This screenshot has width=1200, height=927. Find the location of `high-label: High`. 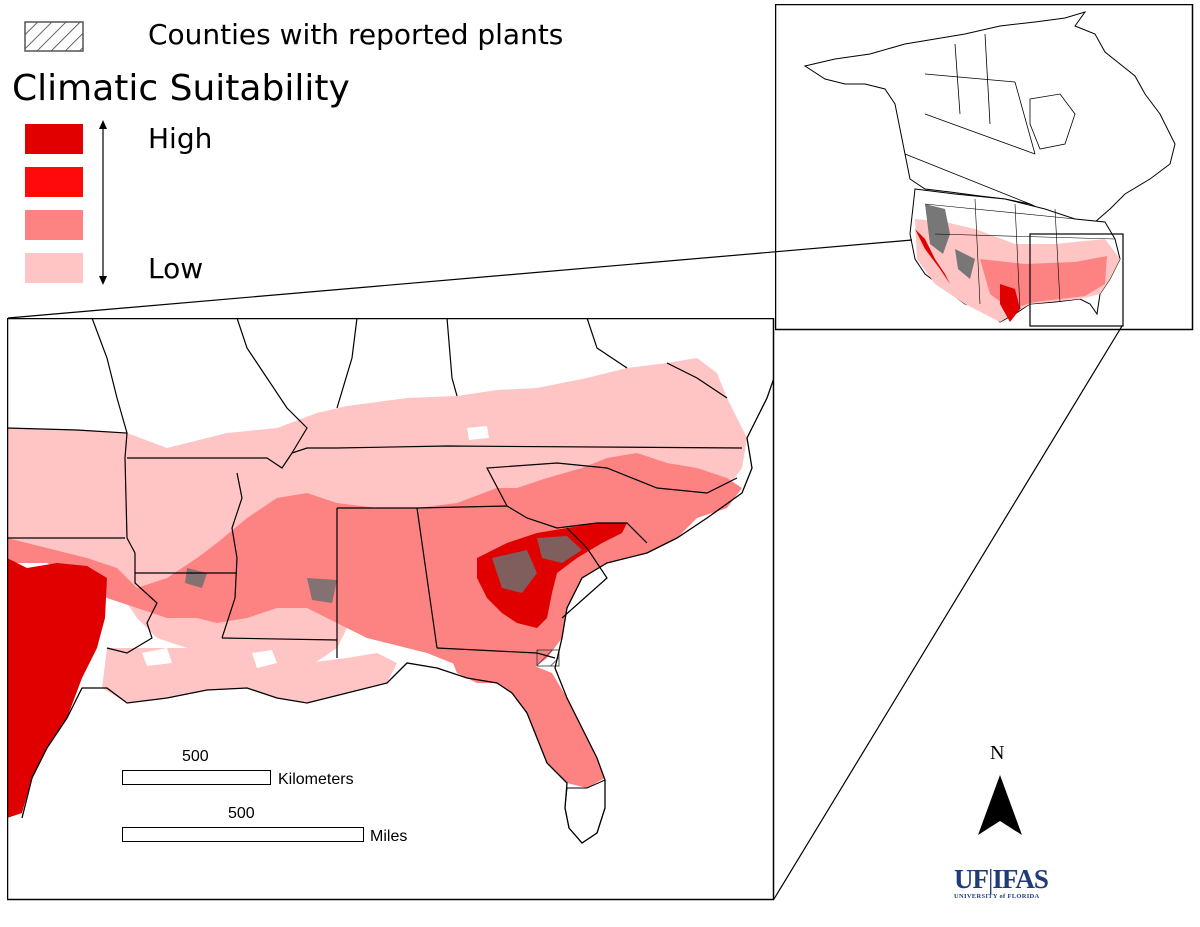

high-label: High is located at coordinates (180, 138).